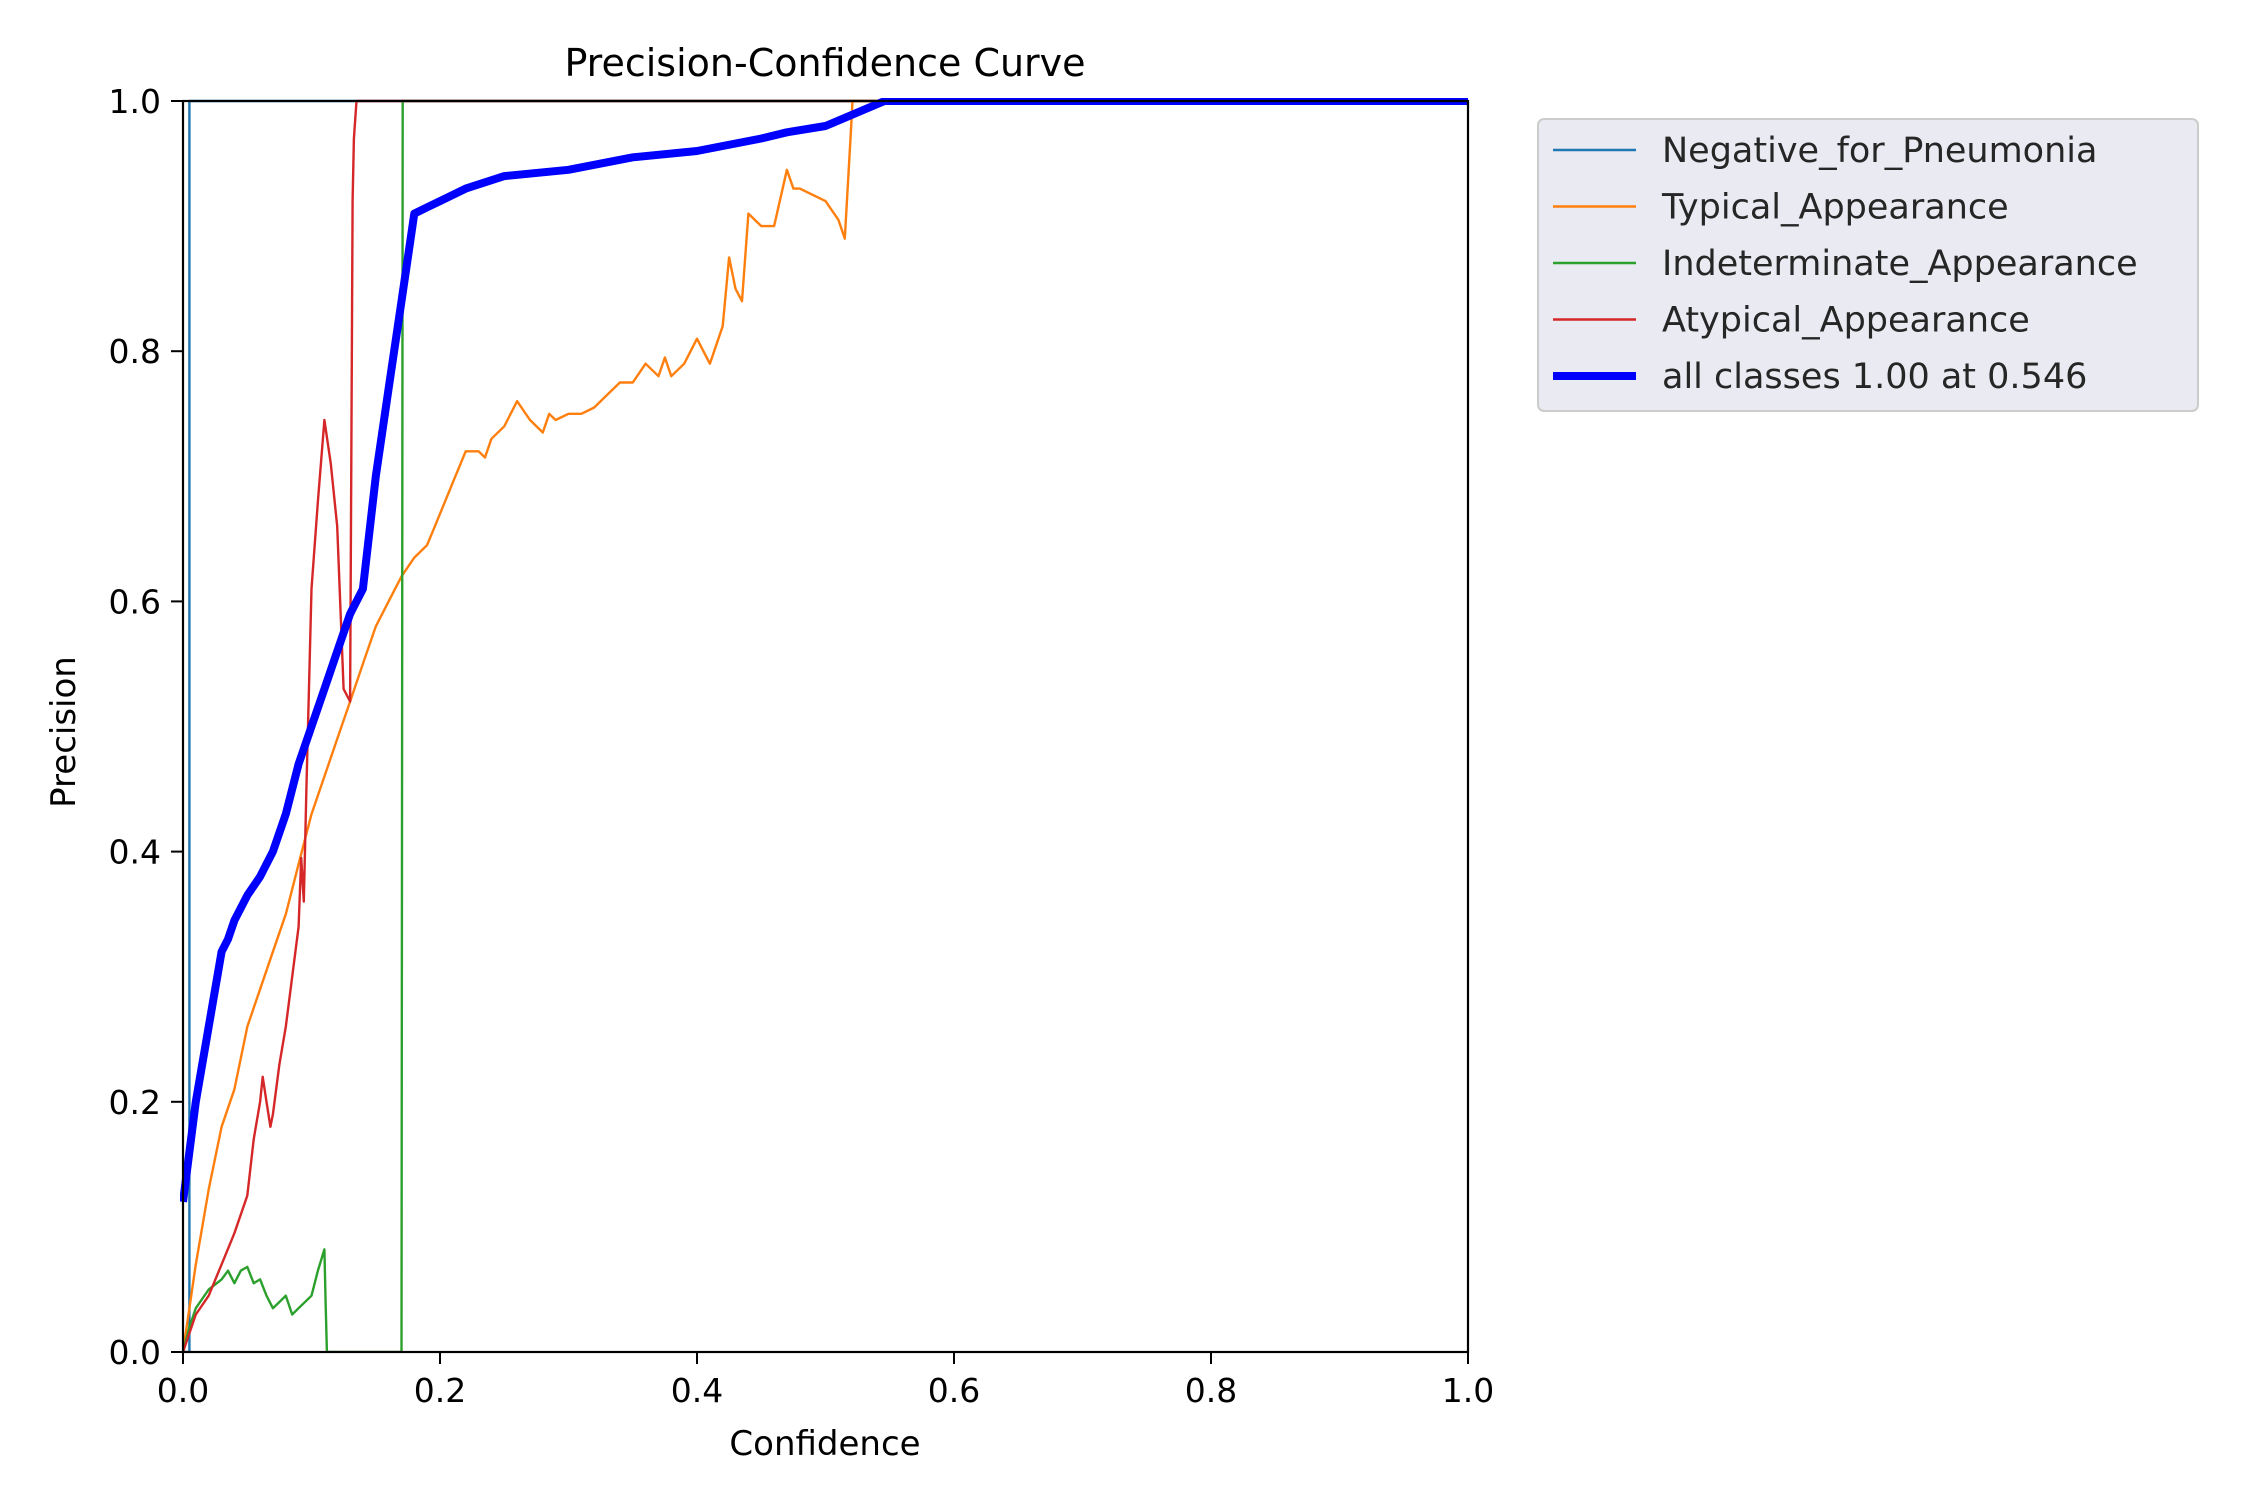 The width and height of the screenshot is (2250, 1500). I want to click on legend-label: all classes 1.00 at 0.546, so click(1874, 377).